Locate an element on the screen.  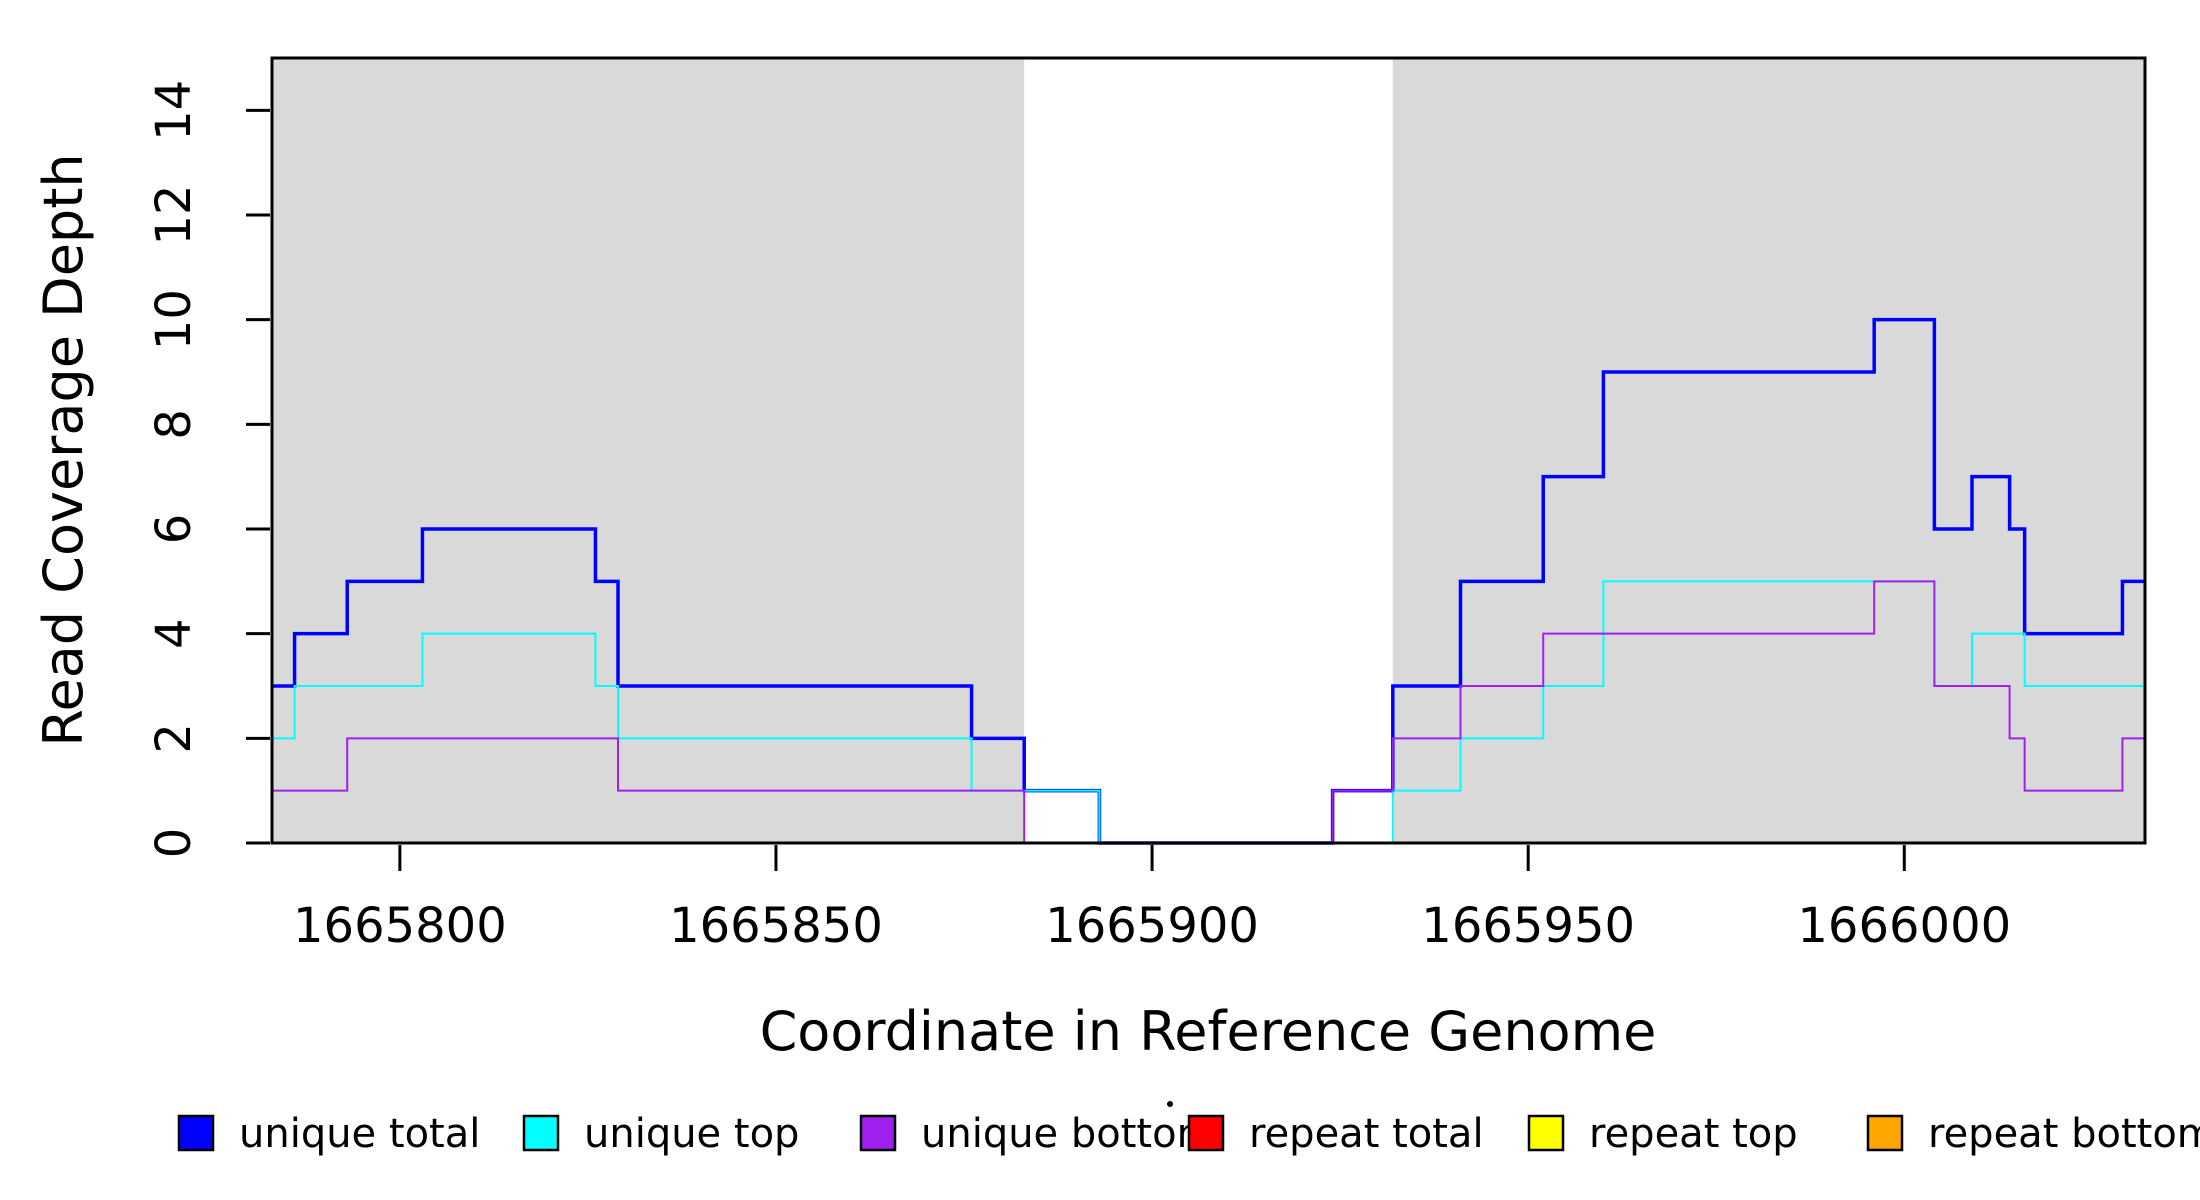
y-tick-label: 14 is located at coordinates (174, 110).